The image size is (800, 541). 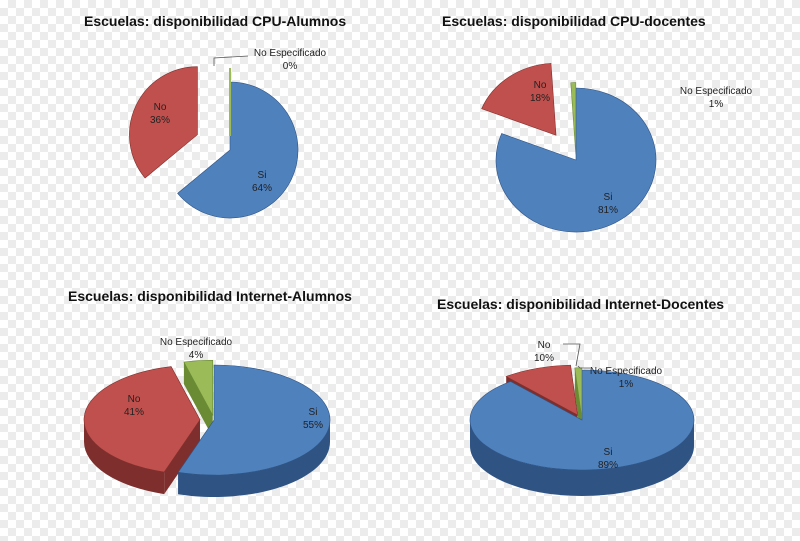 What do you see at coordinates (290, 66) in the screenshot?
I see `slice-value-label: 0%` at bounding box center [290, 66].